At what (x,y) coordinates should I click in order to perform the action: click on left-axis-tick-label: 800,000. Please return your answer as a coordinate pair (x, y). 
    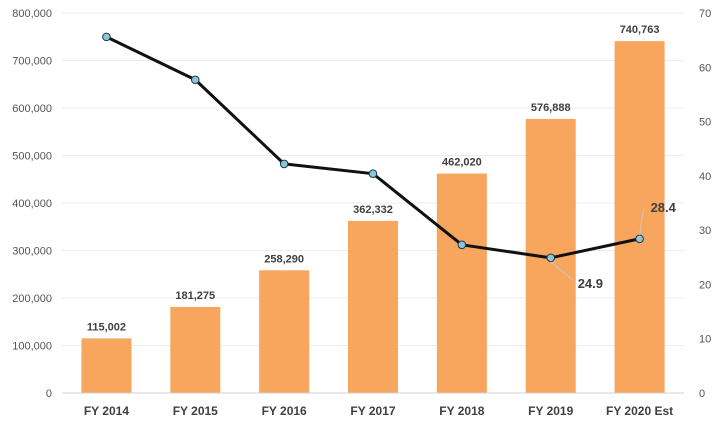
    Looking at the image, I should click on (32, 14).